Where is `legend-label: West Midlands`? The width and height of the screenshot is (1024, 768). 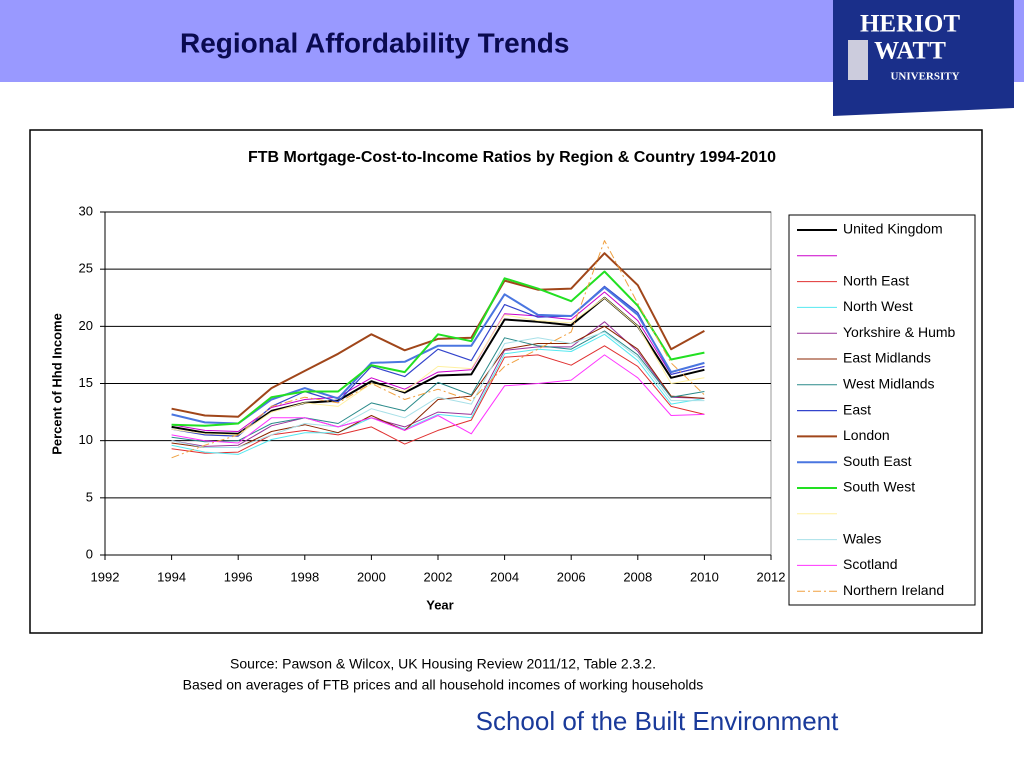 legend-label: West Midlands is located at coordinates (889, 384).